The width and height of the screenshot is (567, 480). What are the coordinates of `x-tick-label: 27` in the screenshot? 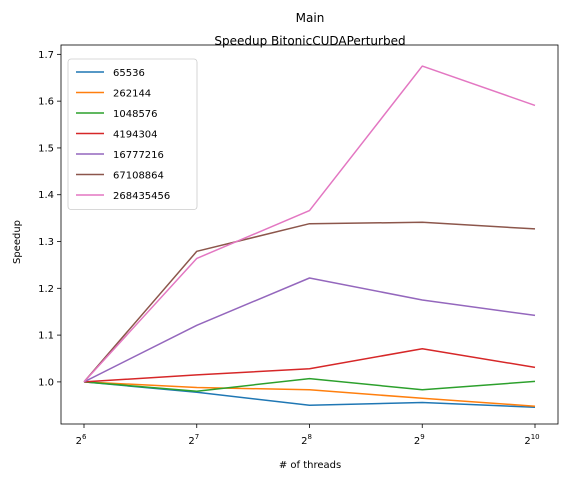 It's located at (193, 440).